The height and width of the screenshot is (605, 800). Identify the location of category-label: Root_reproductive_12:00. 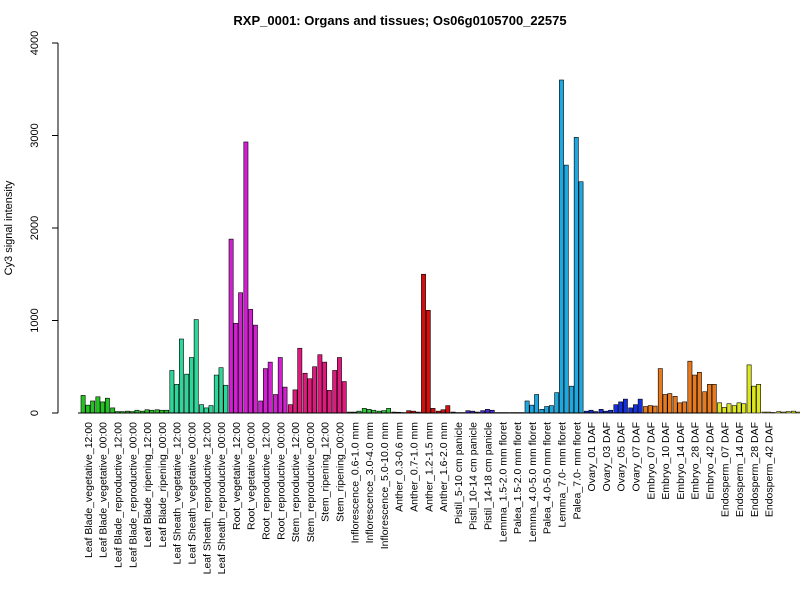
(266, 481).